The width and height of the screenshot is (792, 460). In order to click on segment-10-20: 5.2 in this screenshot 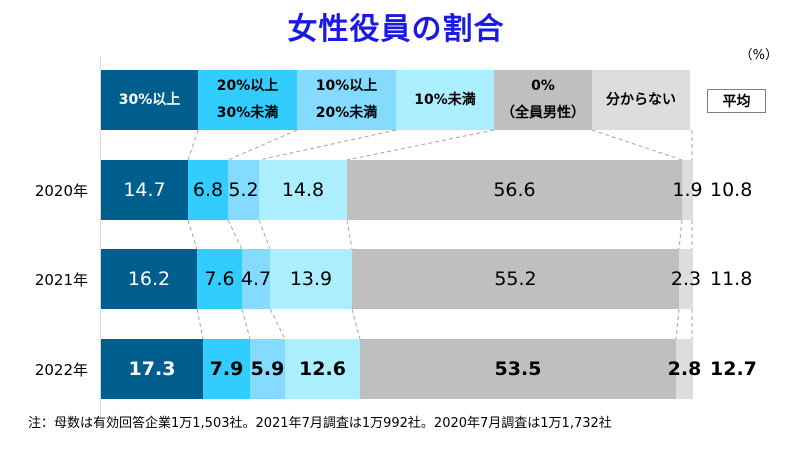, I will do `click(243, 190)`.